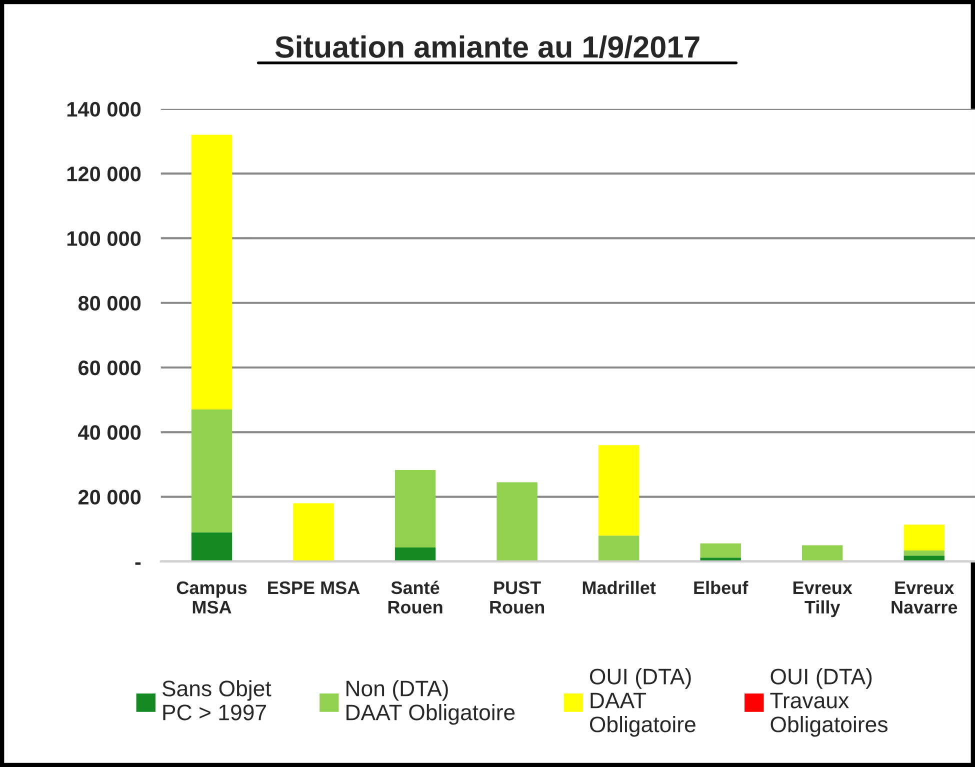 Image resolution: width=975 pixels, height=767 pixels. Describe the element at coordinates (415, 597) in the screenshot. I see `x-tick-label: Santé Rouen` at that location.